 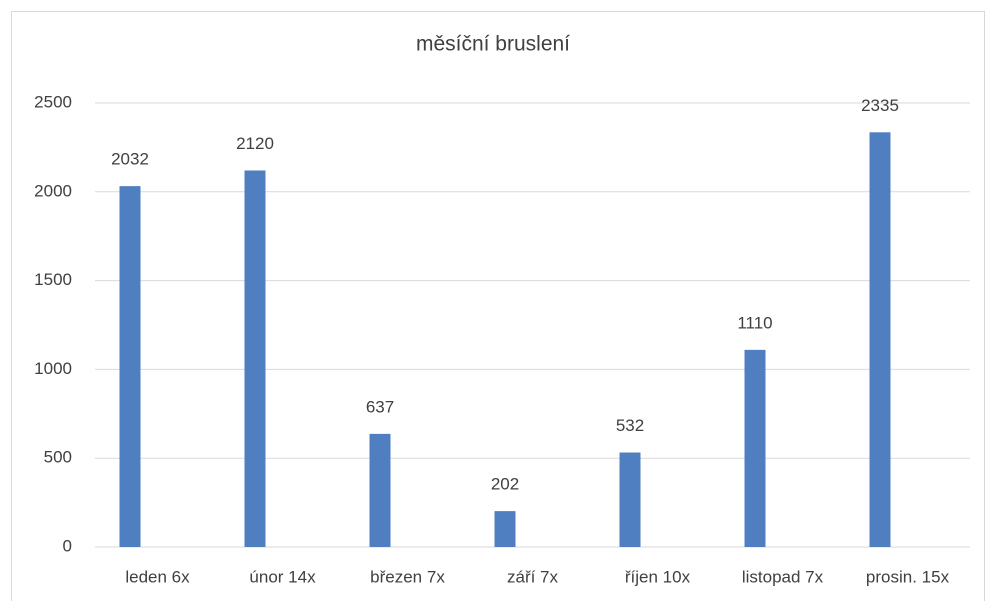 I want to click on y-tick-label: 1500, so click(x=53, y=279).